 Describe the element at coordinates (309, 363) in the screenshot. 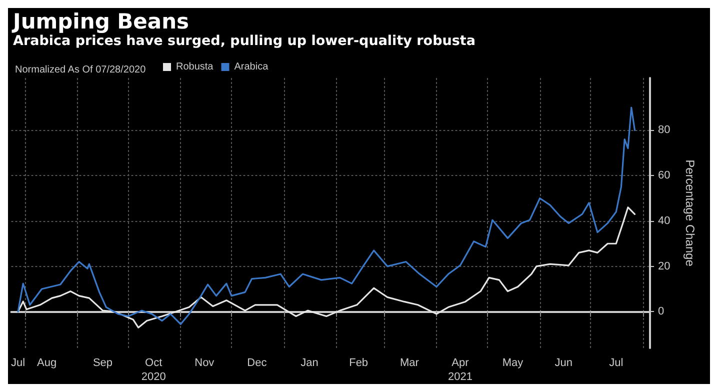

I see `x-tick-label: Jan` at that location.